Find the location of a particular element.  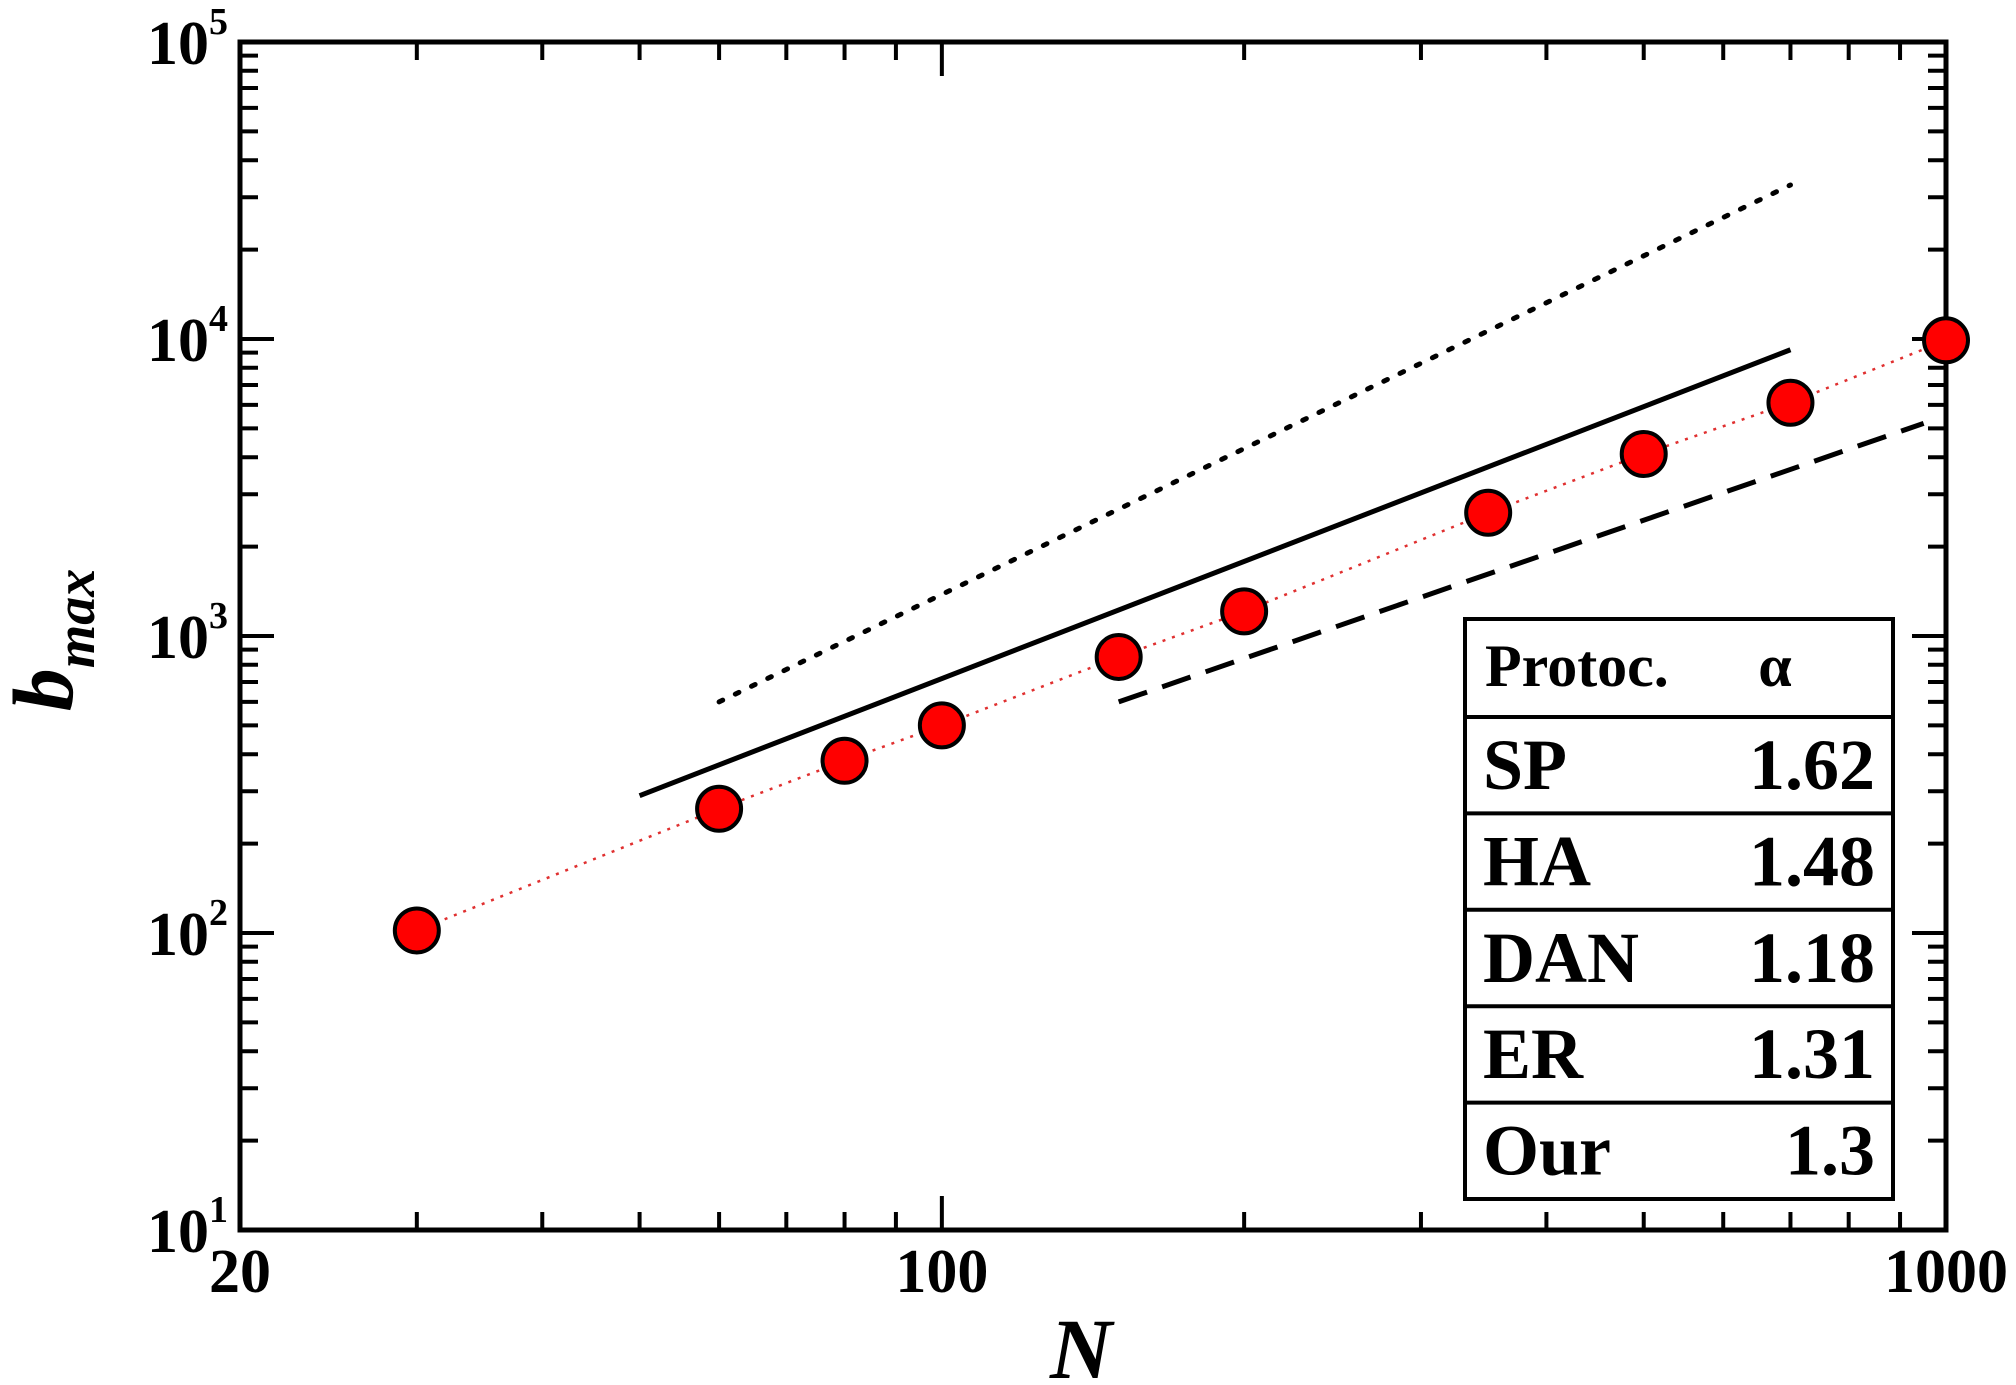

x-tick-label: 1000 is located at coordinates (1946, 1272).